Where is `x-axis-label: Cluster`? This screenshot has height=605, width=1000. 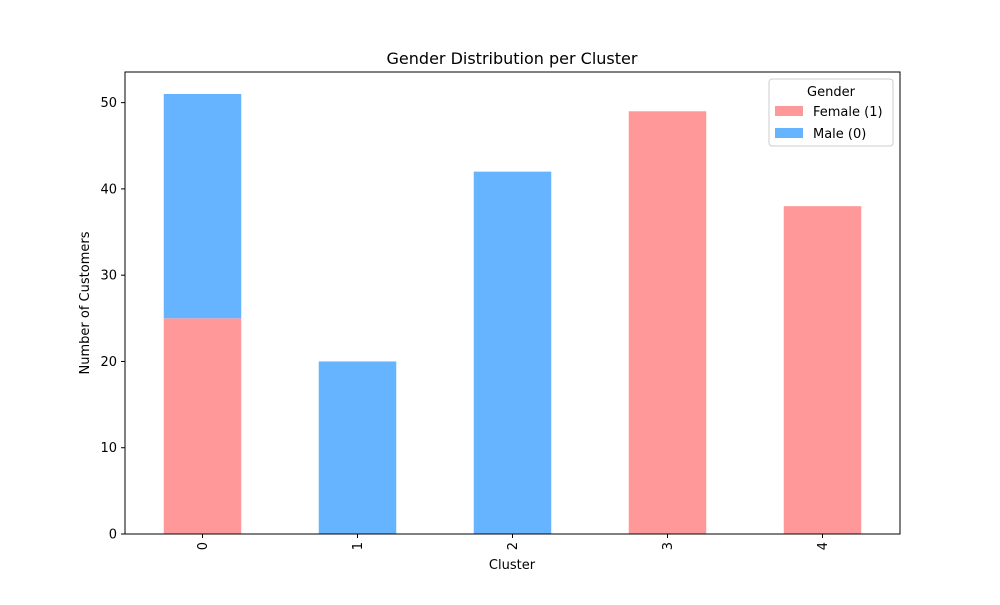 x-axis-label: Cluster is located at coordinates (512, 565).